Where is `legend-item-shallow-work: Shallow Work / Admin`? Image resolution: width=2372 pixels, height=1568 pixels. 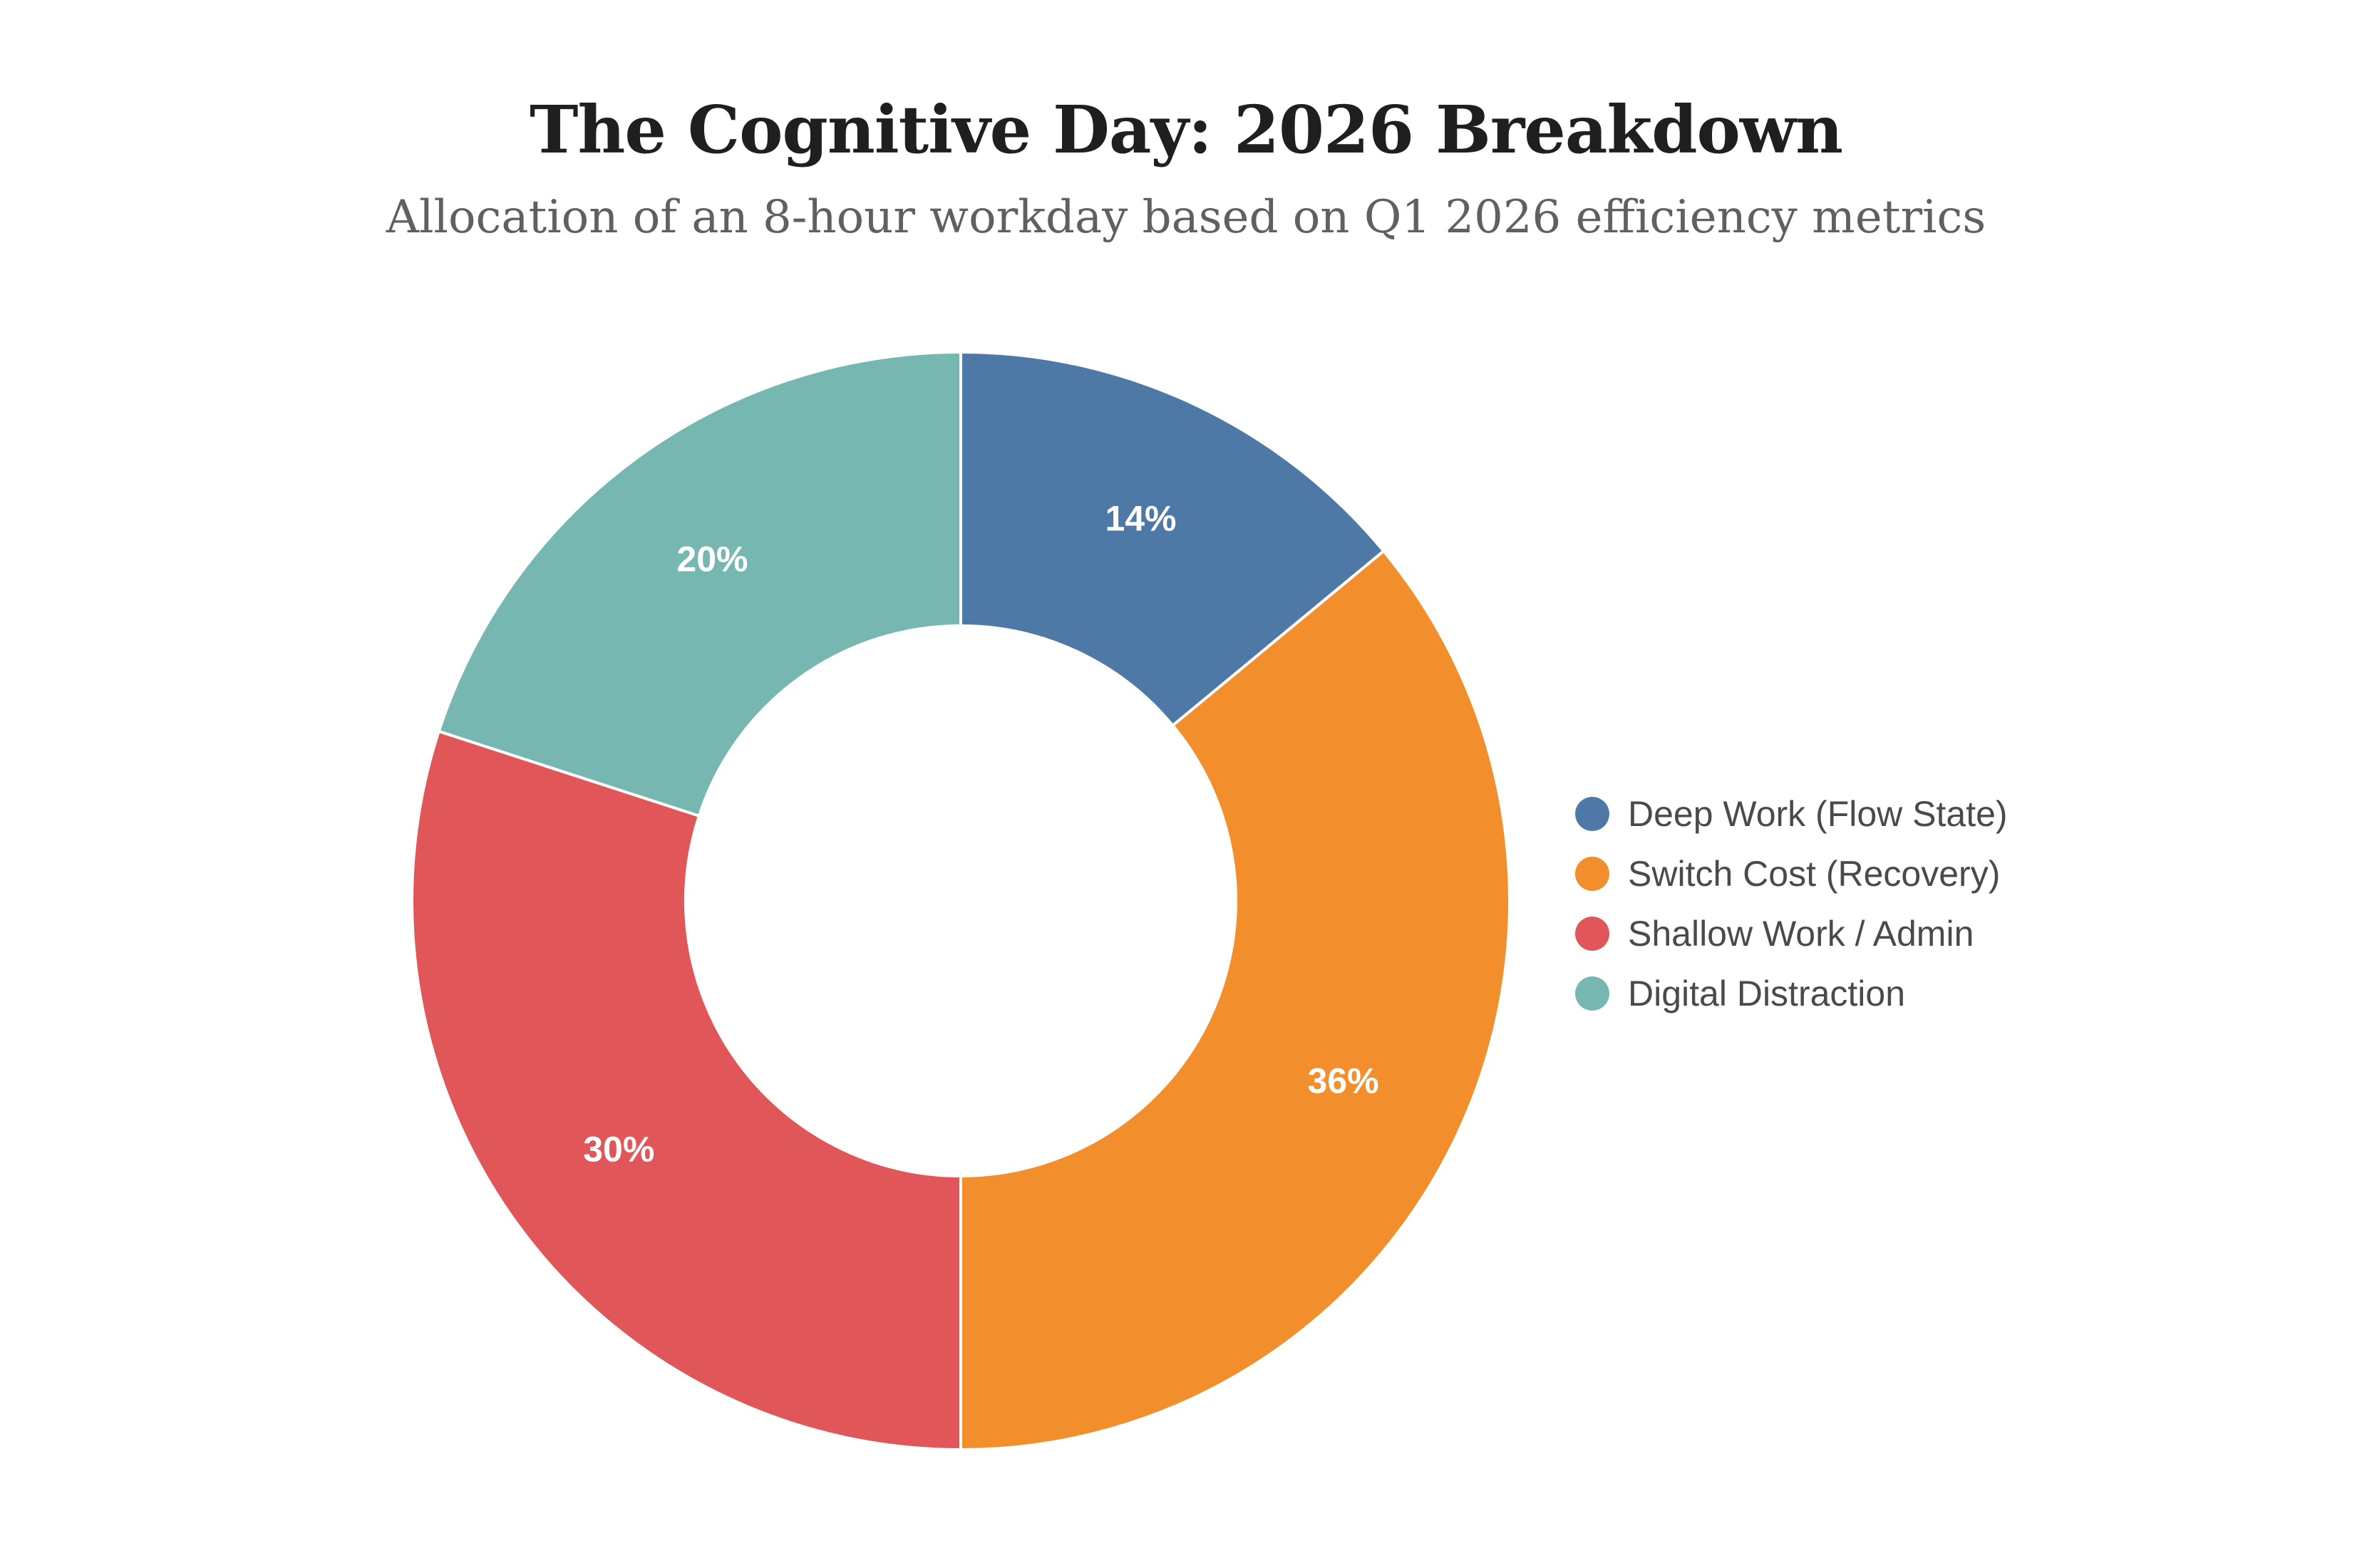
legend-item-shallow-work: Shallow Work / Admin is located at coordinates (1791, 934).